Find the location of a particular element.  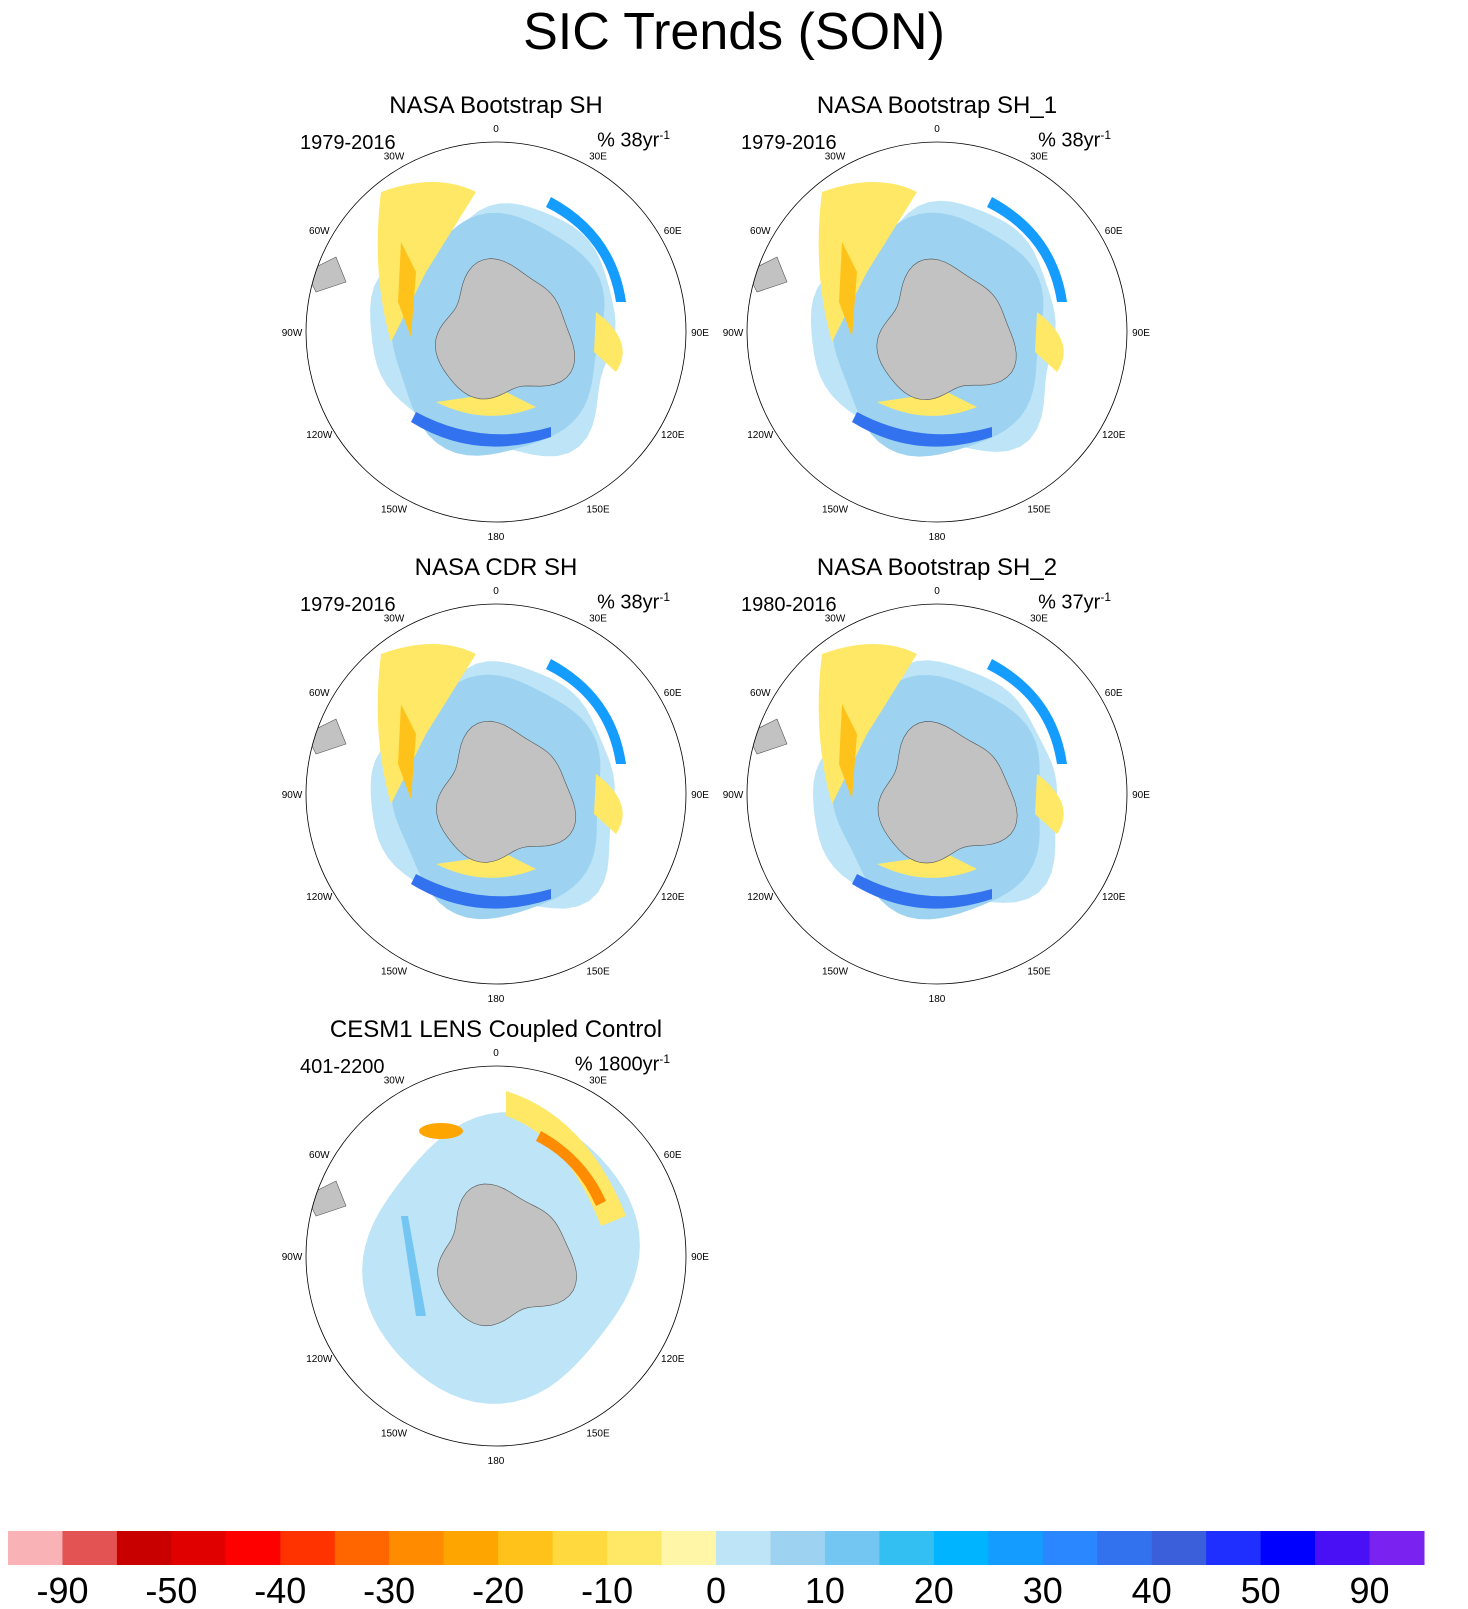

colorbar-tick-label: -20 is located at coordinates (498, 1589).